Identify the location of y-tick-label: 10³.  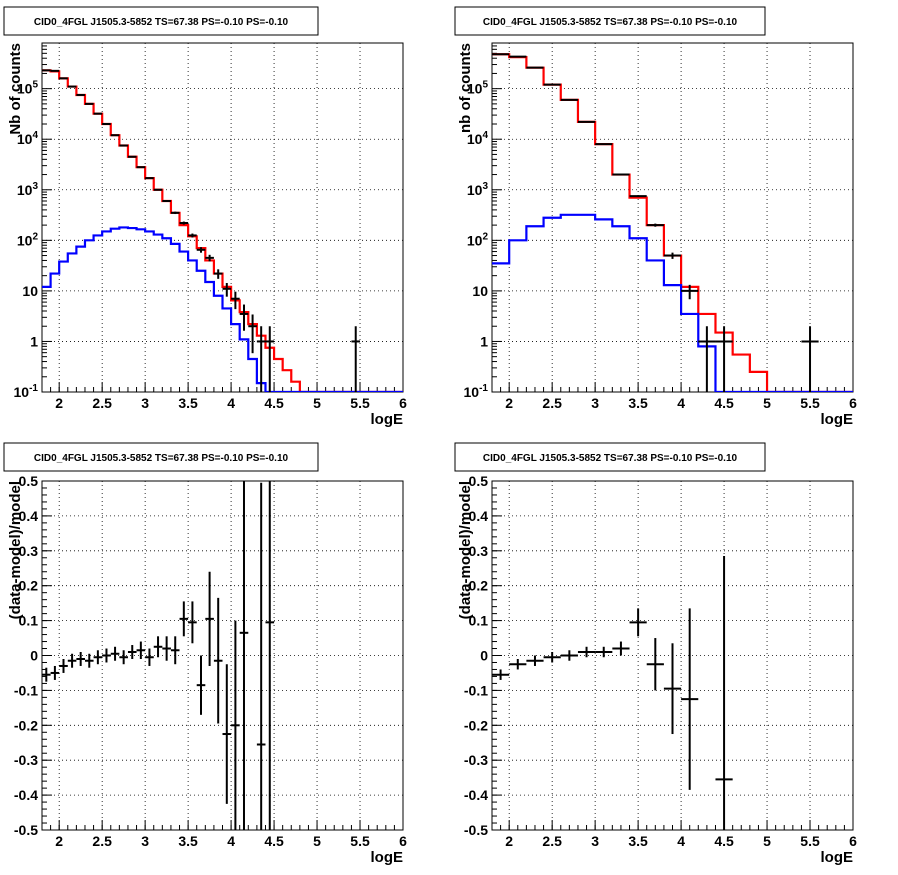
(478, 189).